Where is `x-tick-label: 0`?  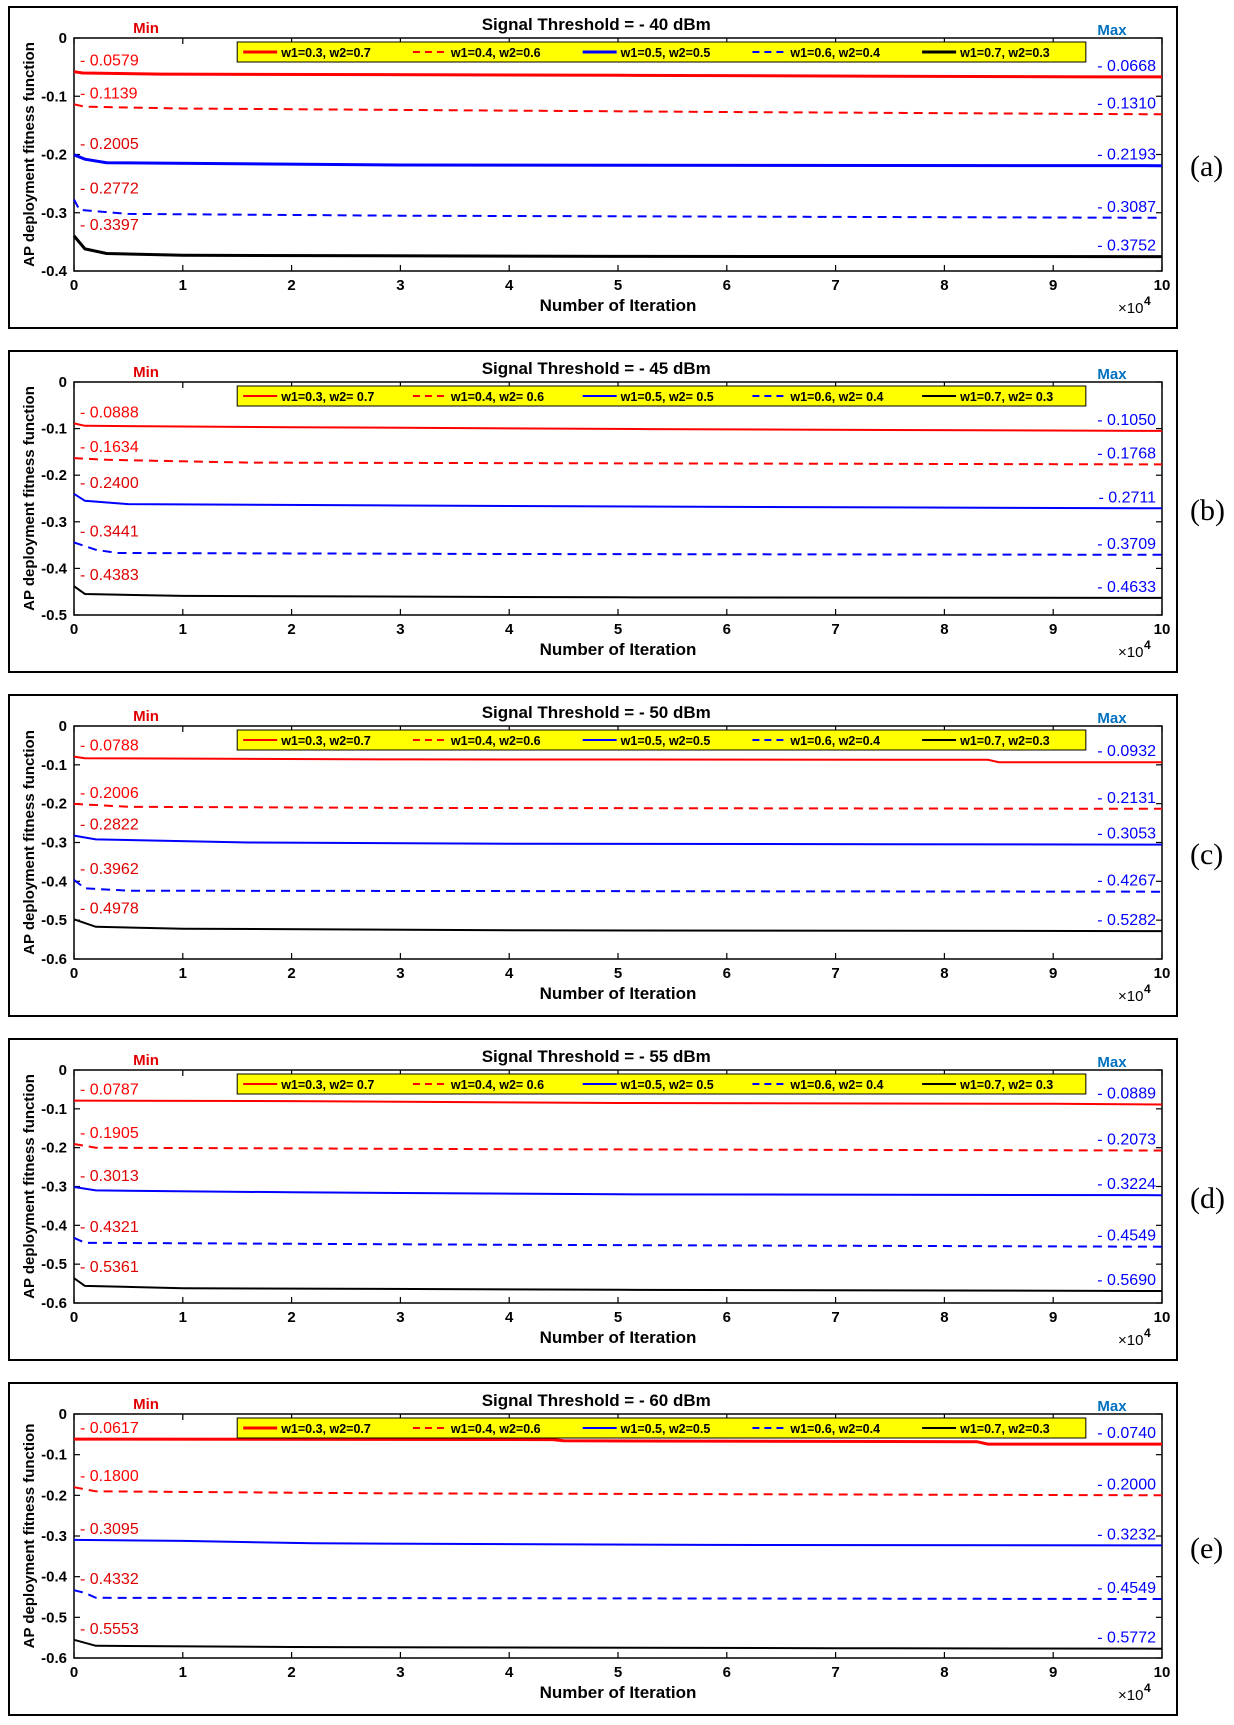
x-tick-label: 0 is located at coordinates (74, 285).